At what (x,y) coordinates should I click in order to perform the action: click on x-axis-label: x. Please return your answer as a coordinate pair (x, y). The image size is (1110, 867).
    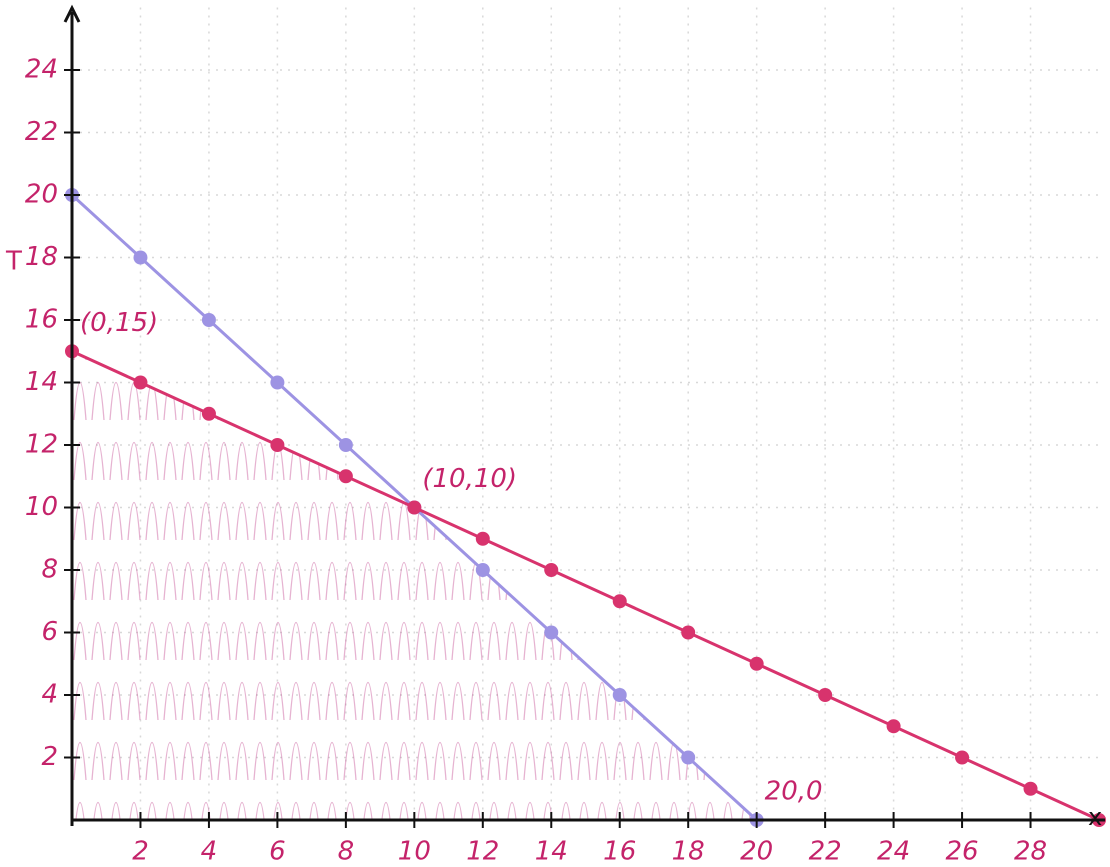
    Looking at the image, I should click on (1095, 817).